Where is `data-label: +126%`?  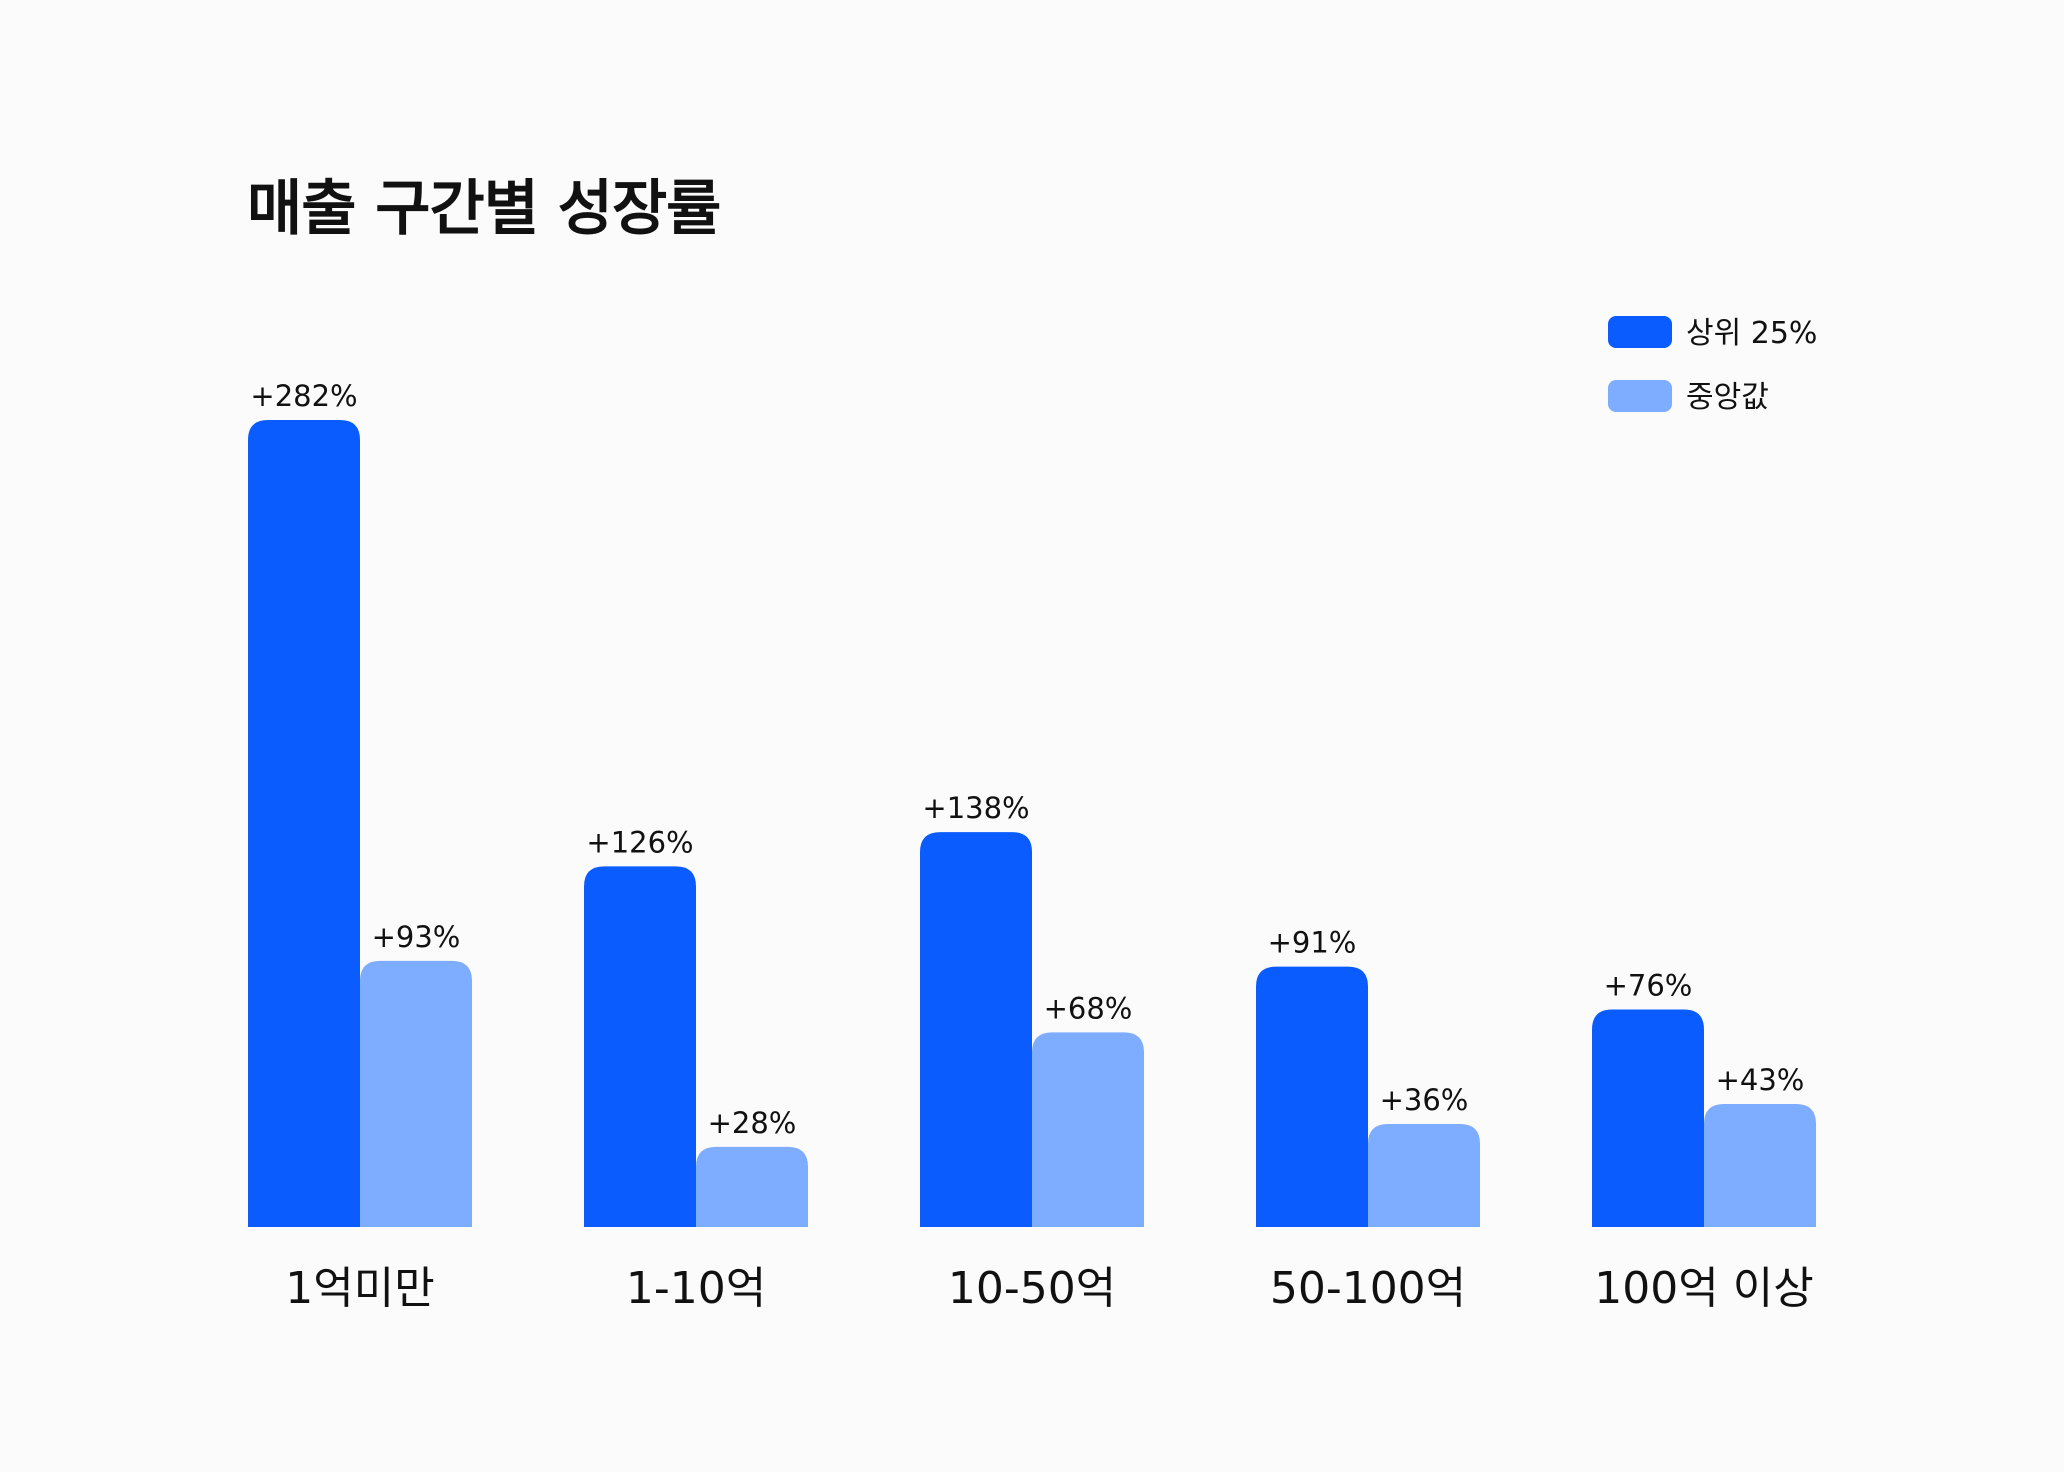
data-label: +126% is located at coordinates (639, 842).